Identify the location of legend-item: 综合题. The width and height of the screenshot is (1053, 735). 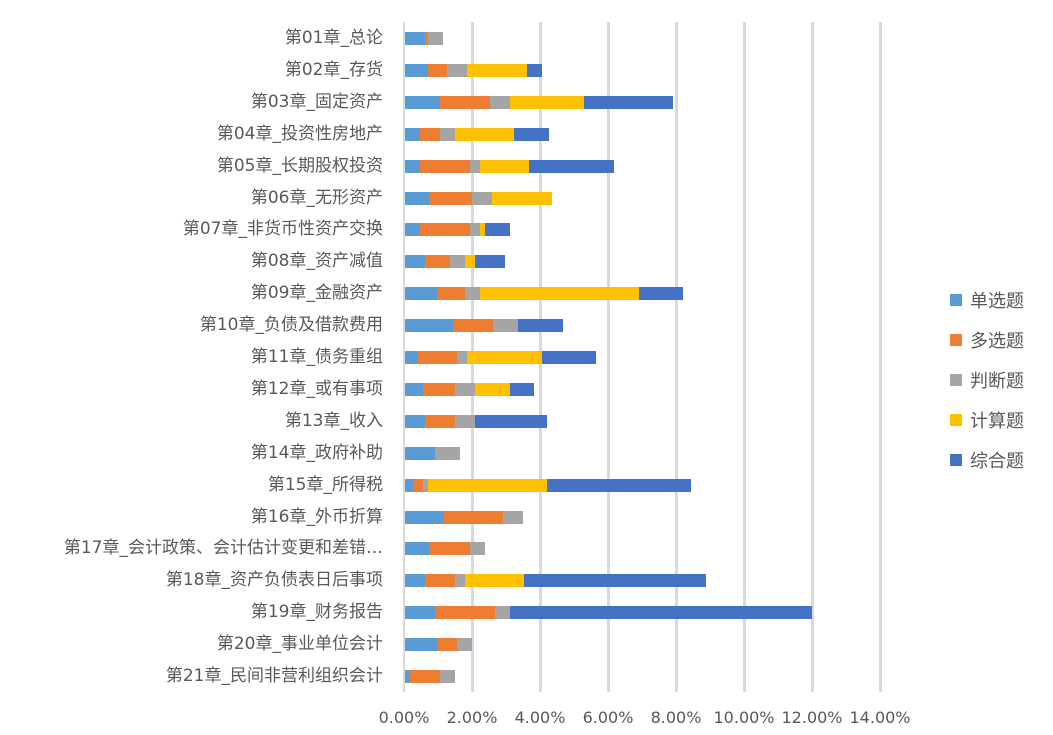
(987, 460).